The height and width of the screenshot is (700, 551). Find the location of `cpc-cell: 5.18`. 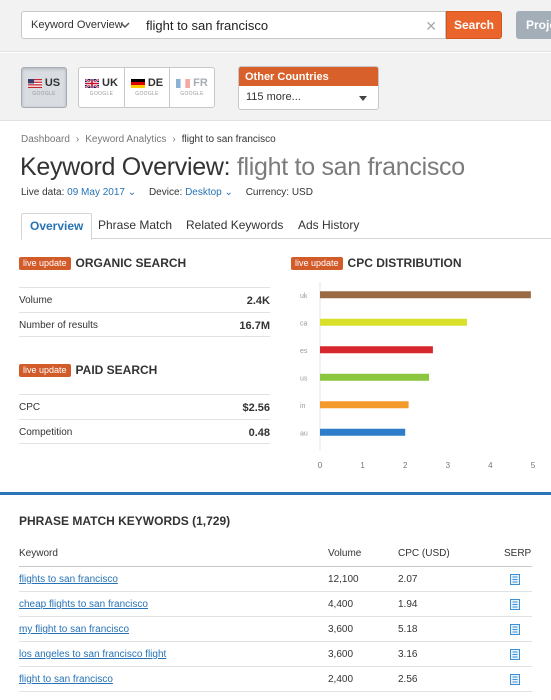

cpc-cell: 5.18 is located at coordinates (408, 629).